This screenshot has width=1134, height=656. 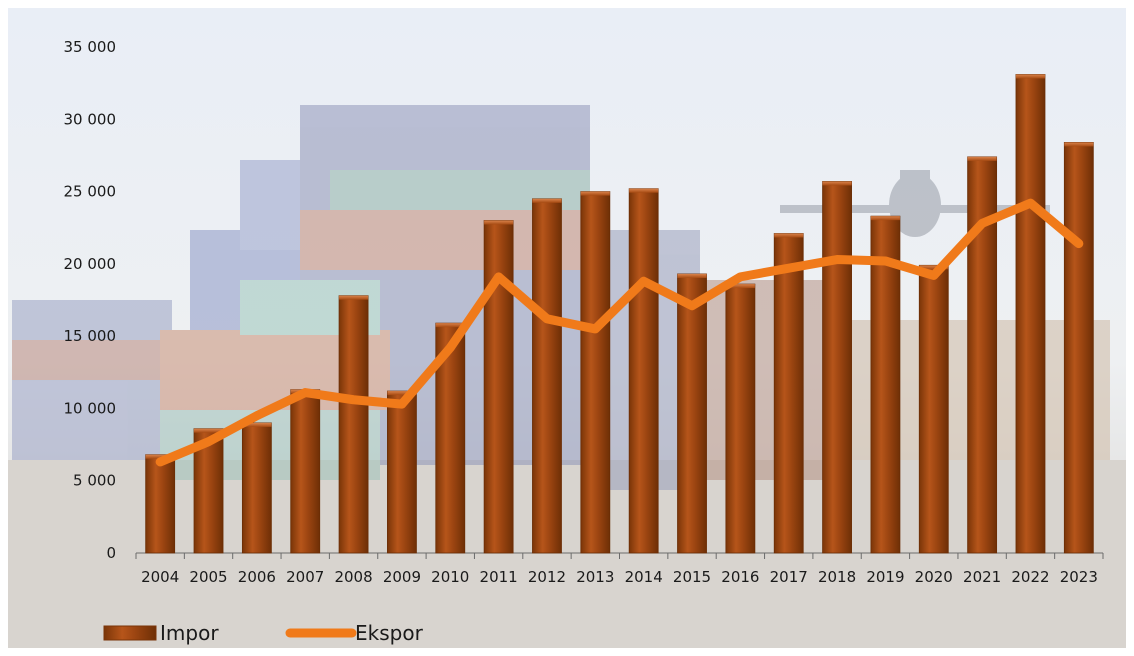 What do you see at coordinates (90, 192) in the screenshot?
I see `y-tick-label: 25 000` at bounding box center [90, 192].